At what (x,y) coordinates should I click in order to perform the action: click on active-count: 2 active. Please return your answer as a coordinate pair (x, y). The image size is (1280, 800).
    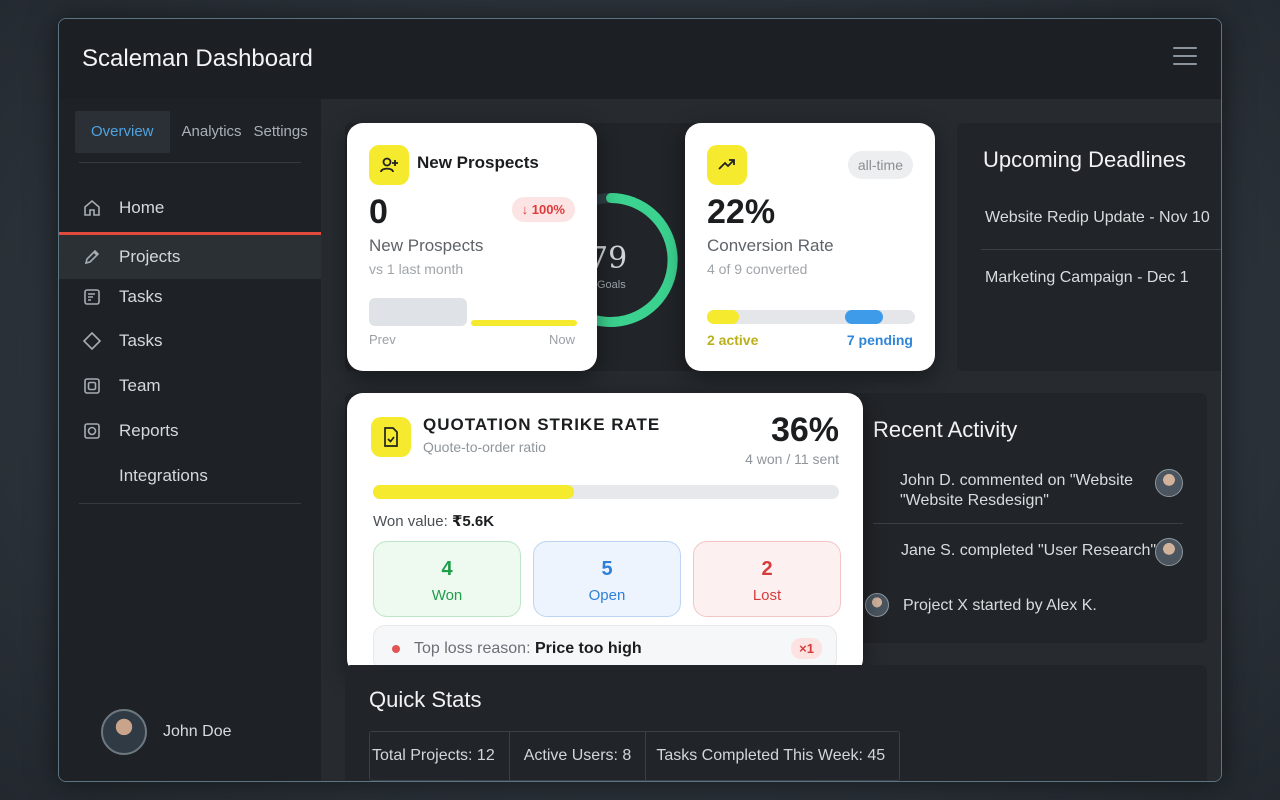
    Looking at the image, I should click on (733, 340).